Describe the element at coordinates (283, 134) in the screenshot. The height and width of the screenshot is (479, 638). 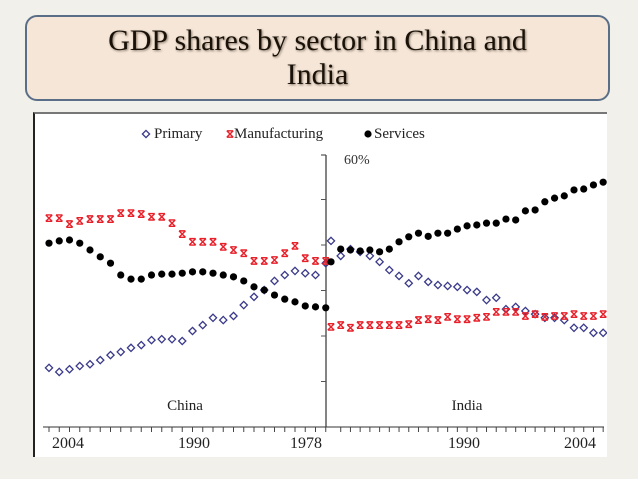
I see `legend: Primary Manufacturing Services` at that location.